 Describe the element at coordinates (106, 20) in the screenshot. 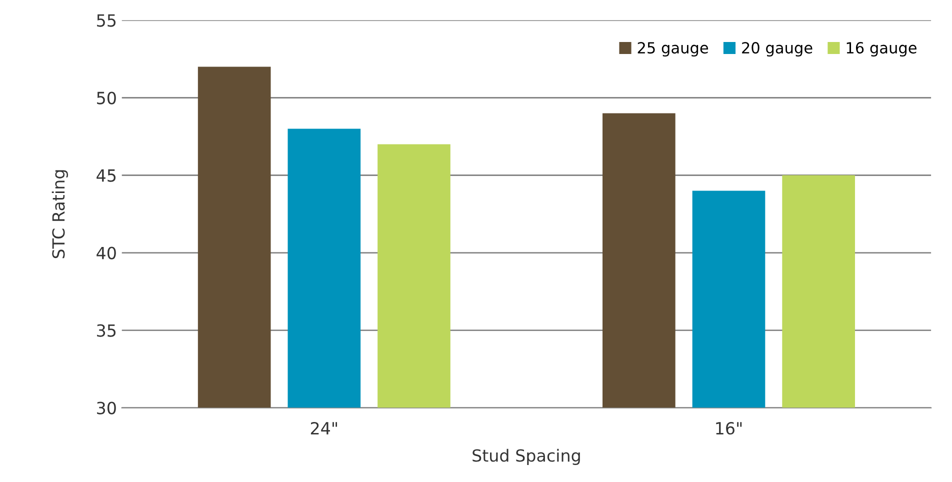

I see `y-tick-label: 55` at that location.